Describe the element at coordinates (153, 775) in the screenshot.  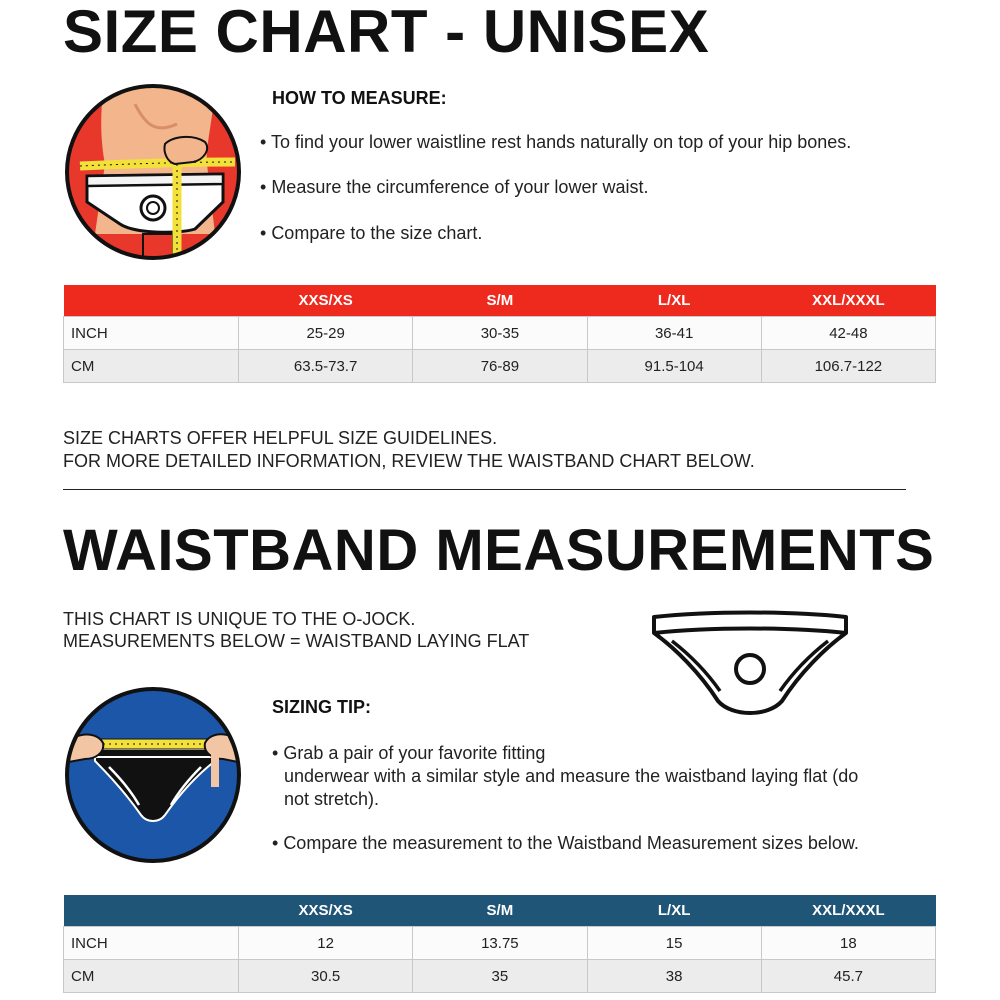
I see `waistband-flat-measure-icon` at that location.